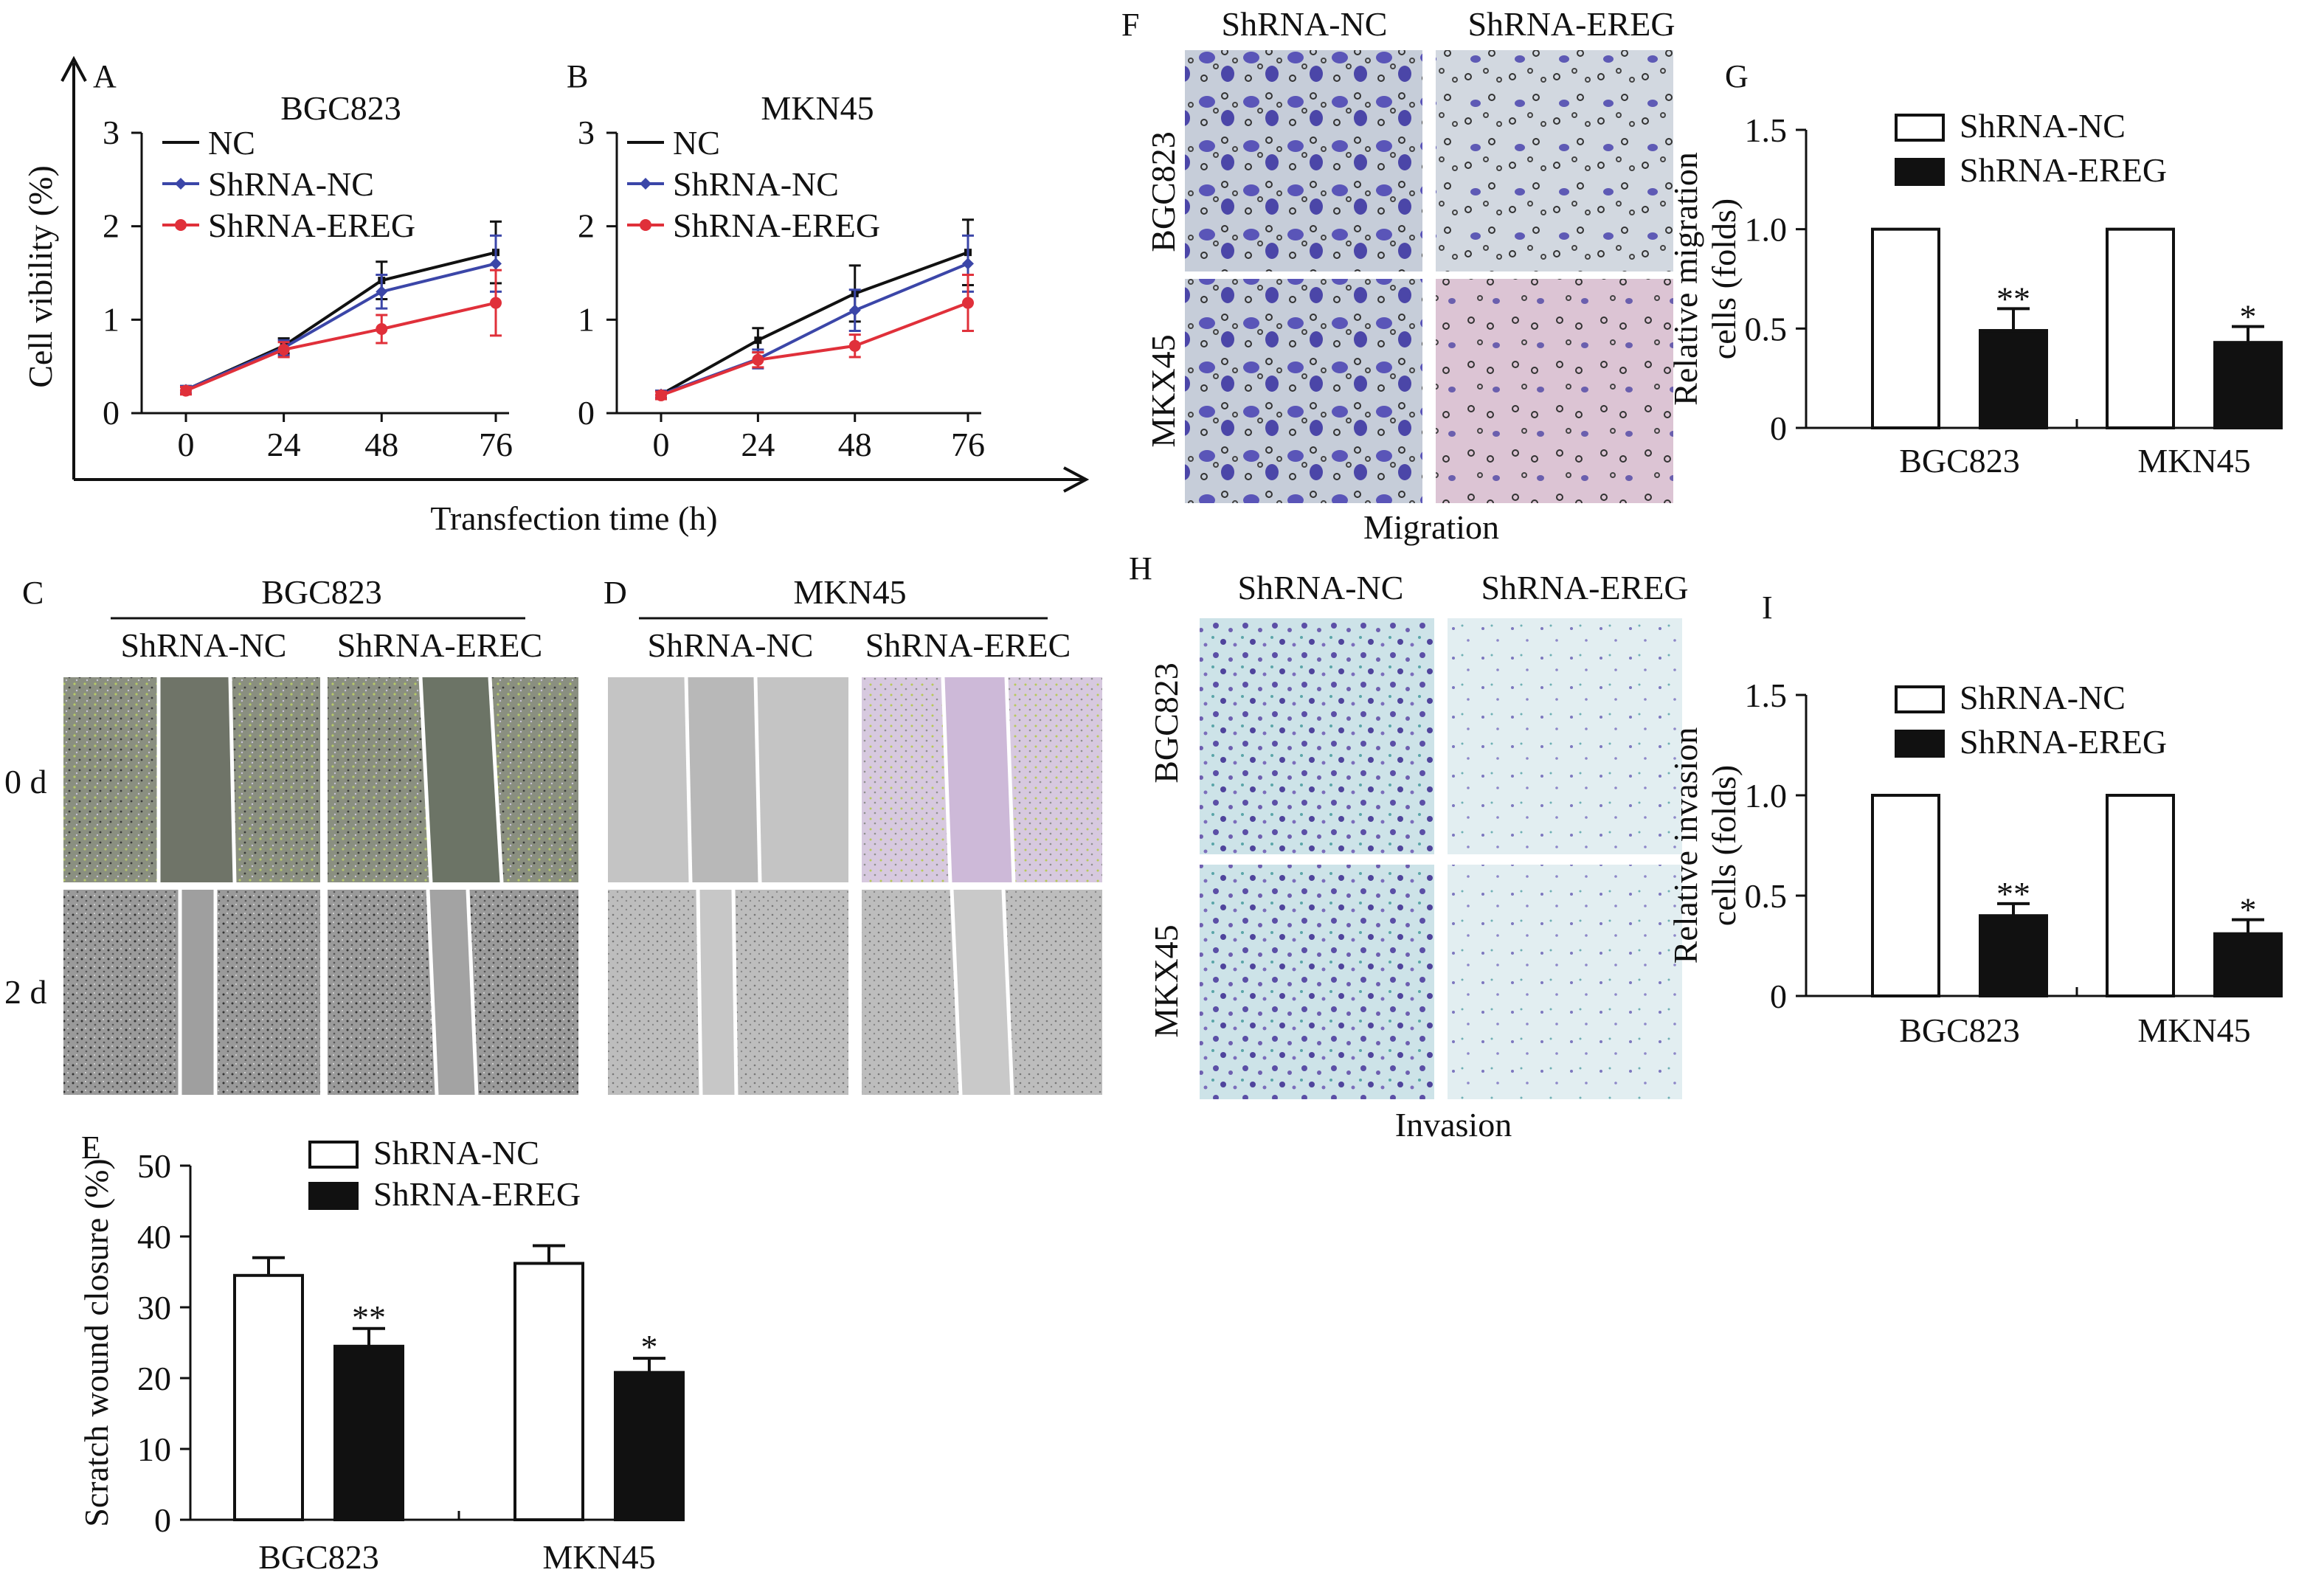 Image resolution: width=2324 pixels, height=1581 pixels. Describe the element at coordinates (1130, 25) in the screenshot. I see `panel-label-f: F` at that location.